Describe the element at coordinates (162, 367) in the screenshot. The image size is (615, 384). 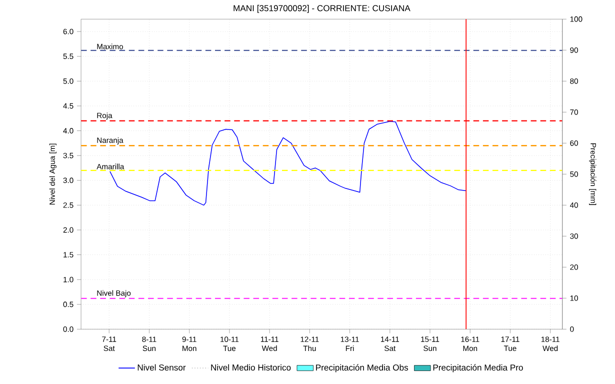
I see `legend-label: Nivel Sensor` at that location.